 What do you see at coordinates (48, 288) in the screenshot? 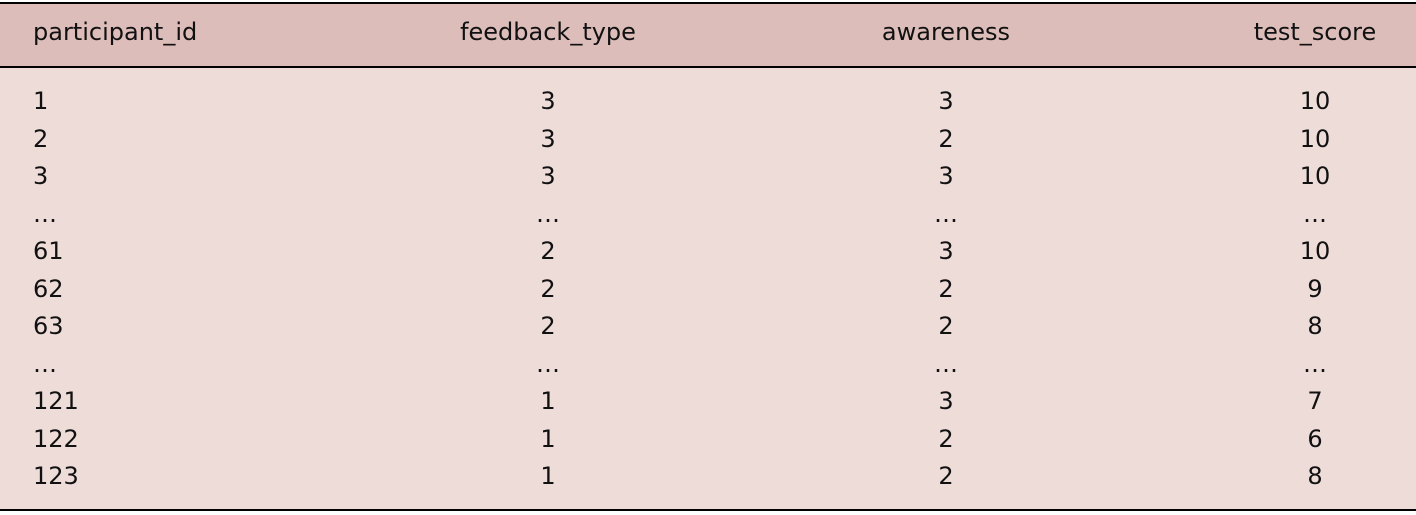
I see `table-cell: 62` at bounding box center [48, 288].